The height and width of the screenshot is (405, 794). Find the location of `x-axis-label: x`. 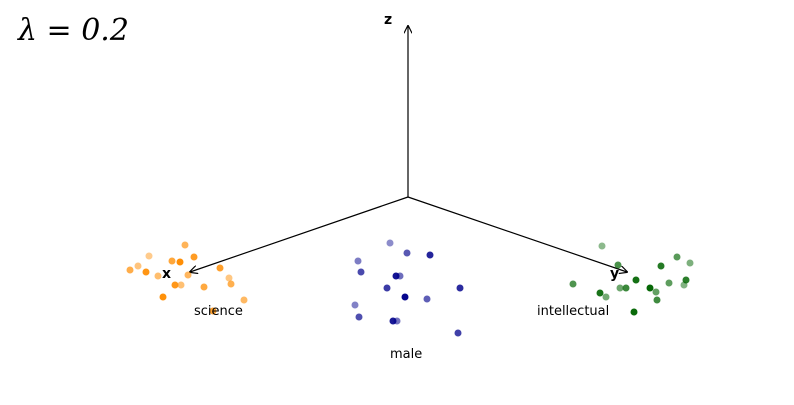

x-axis-label: x is located at coordinates (166, 274).